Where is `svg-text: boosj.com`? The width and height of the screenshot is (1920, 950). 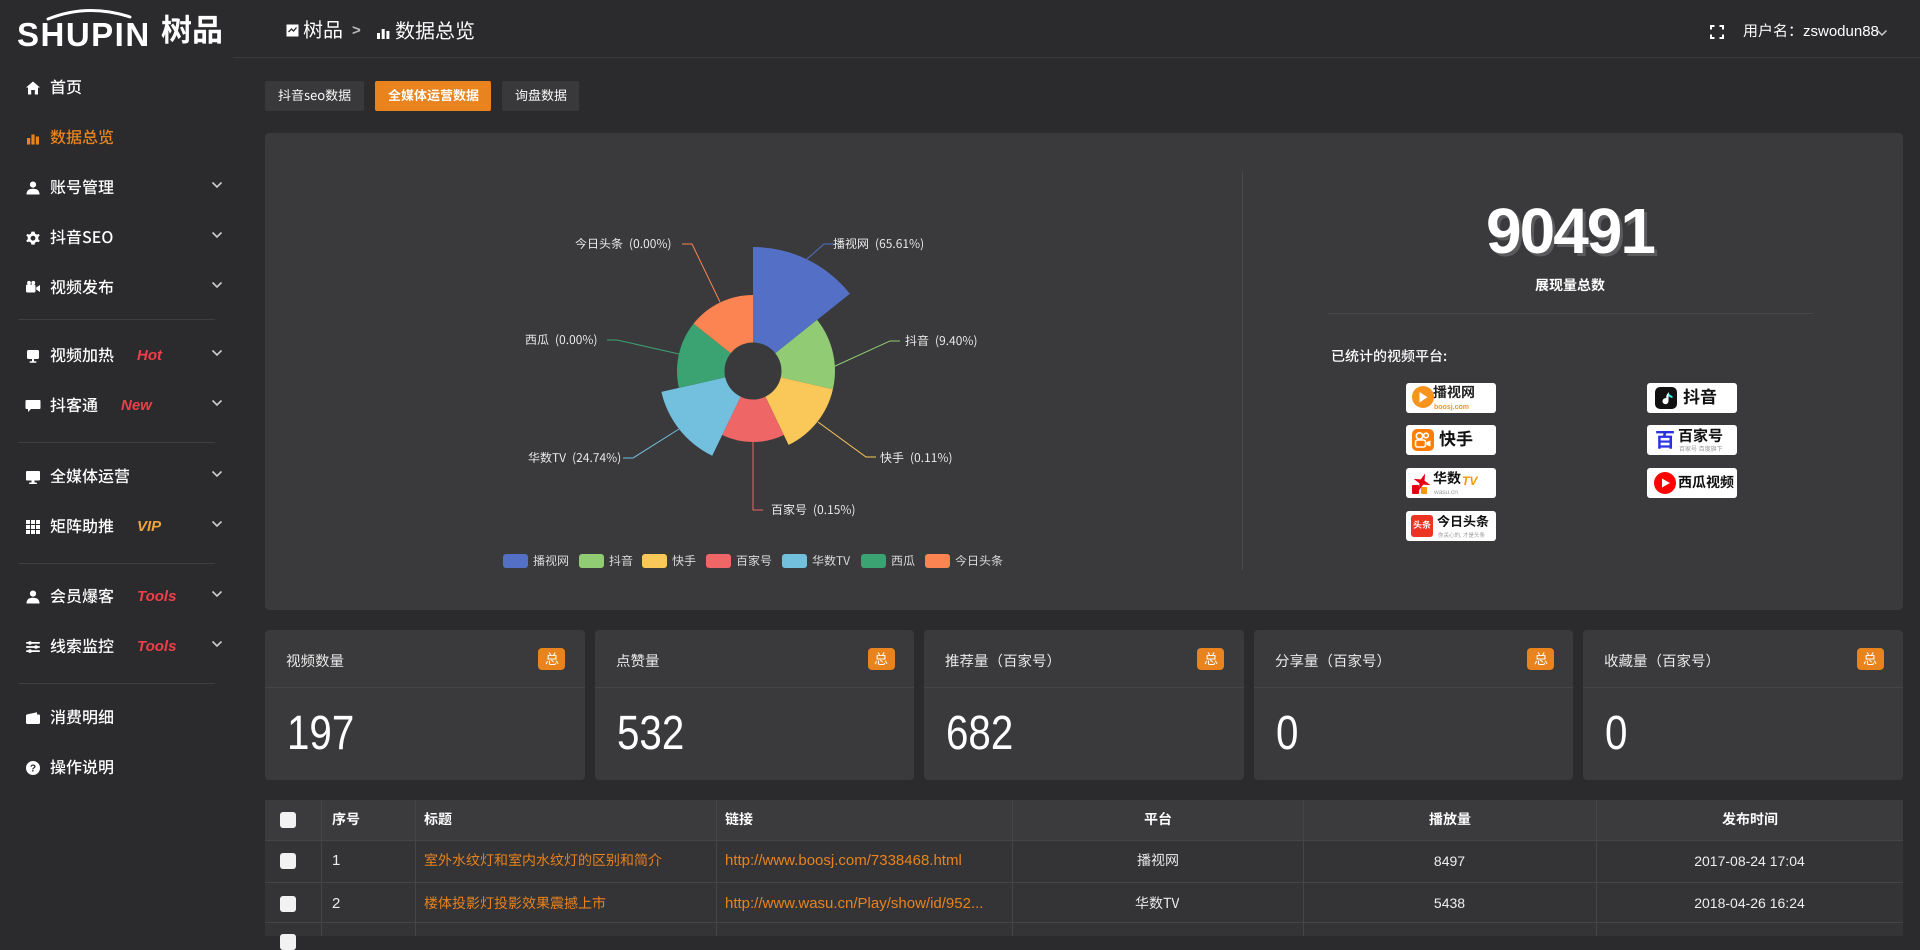
svg-text: boosj.com is located at coordinates (1451, 407).